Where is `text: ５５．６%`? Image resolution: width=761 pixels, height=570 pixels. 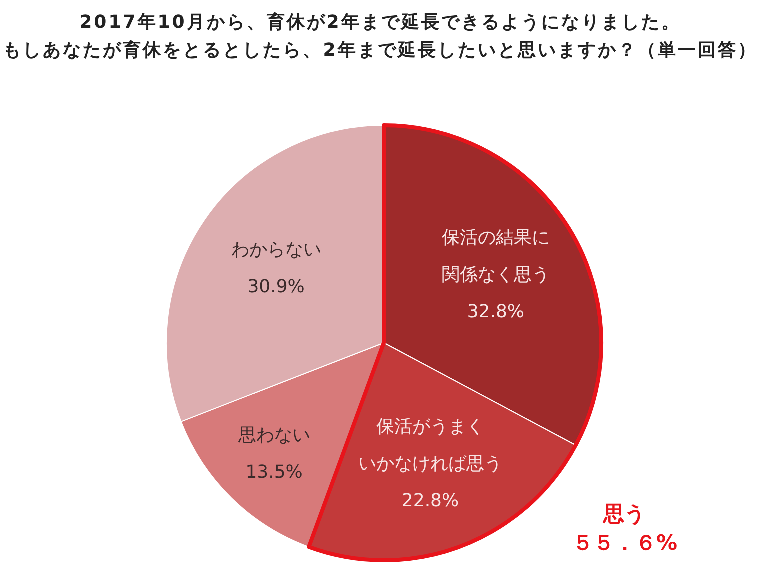 text: ５５．６% is located at coordinates (625, 543).